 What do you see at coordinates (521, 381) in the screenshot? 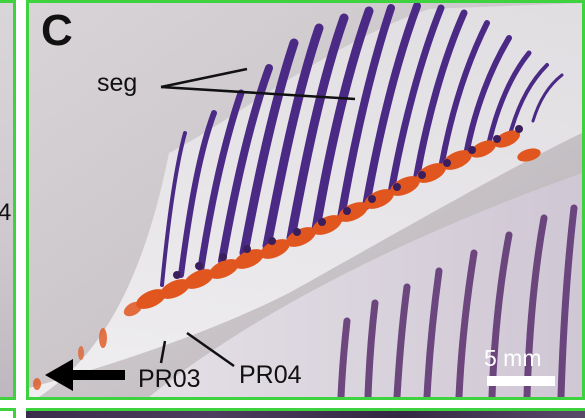
I see `scale-bar` at bounding box center [521, 381].